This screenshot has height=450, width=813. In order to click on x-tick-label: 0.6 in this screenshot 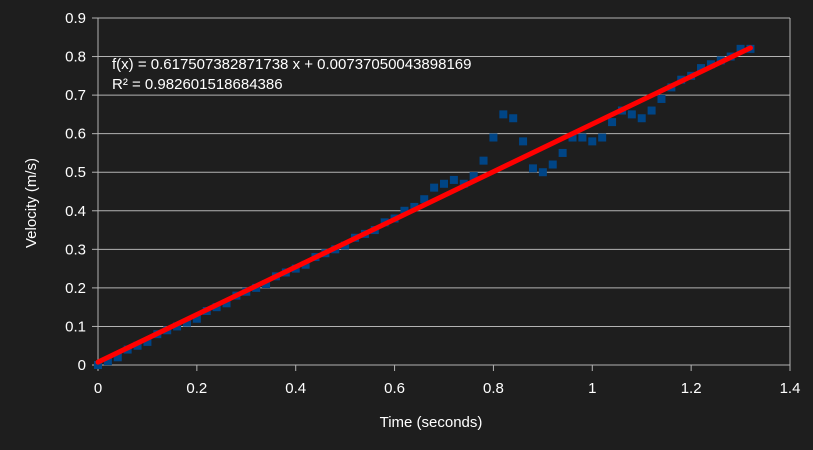, I will do `click(394, 388)`.